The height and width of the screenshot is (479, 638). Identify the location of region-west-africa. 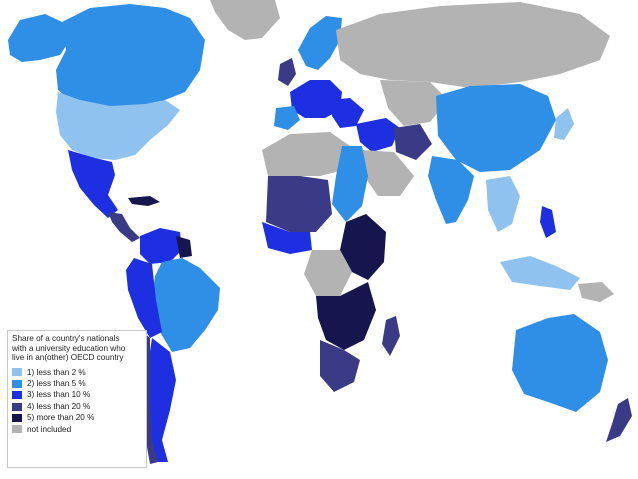
(287, 238).